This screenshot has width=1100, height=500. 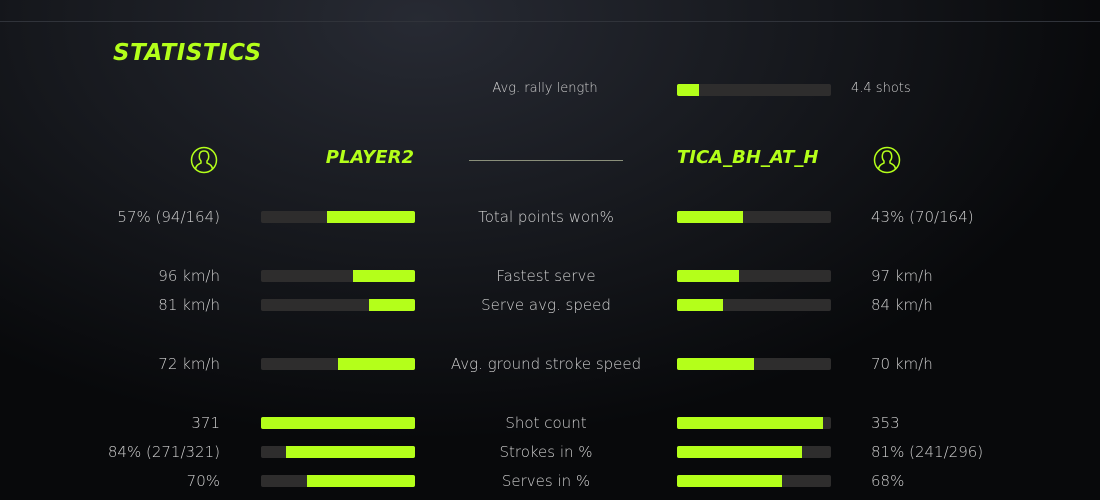 I want to click on stat-left-value: 70%, so click(x=203, y=481).